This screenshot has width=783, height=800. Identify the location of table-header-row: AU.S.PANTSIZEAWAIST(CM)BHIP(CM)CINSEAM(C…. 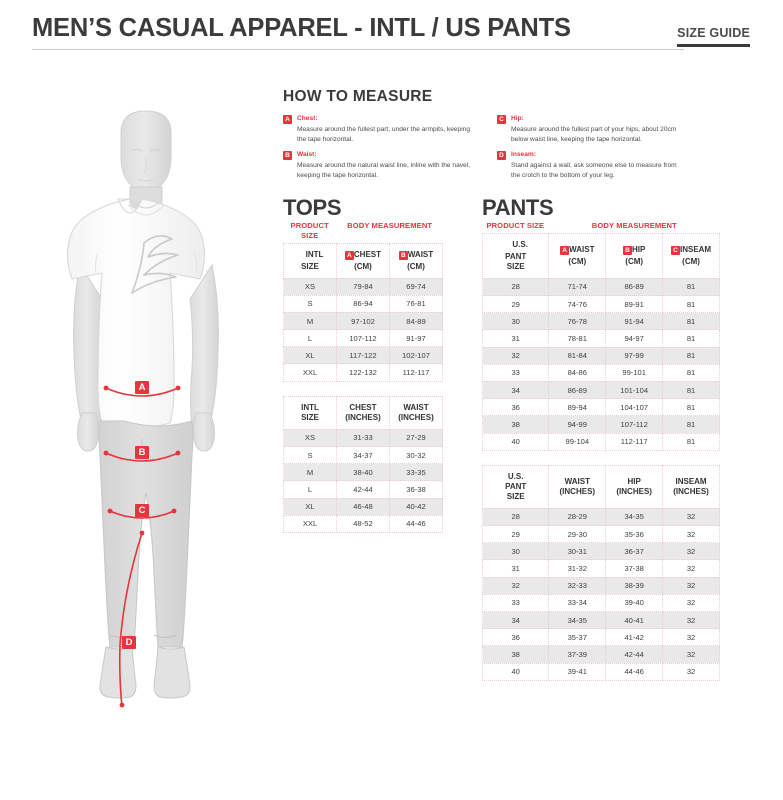
(600, 255).